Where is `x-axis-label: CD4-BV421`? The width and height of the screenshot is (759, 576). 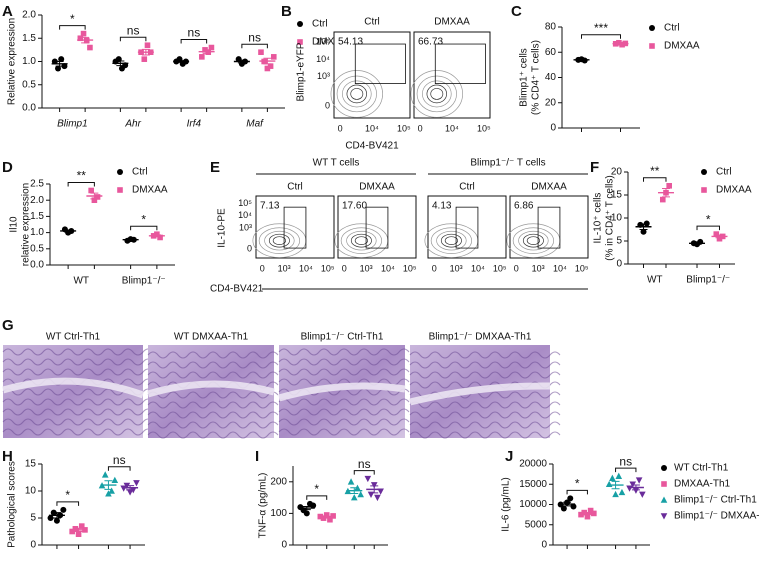 x-axis-label: CD4-BV421 is located at coordinates (237, 289).